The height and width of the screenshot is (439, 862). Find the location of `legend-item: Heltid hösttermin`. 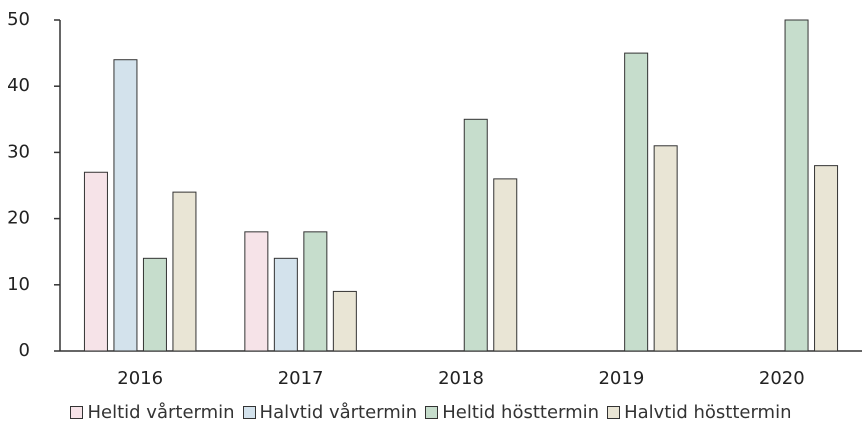

legend-item: Heltid hösttermin is located at coordinates (512, 412).